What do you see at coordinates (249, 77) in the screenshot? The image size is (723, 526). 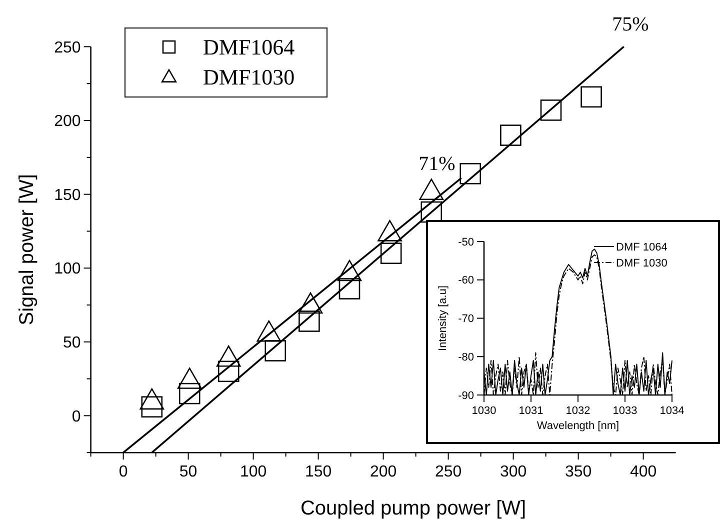 I see `legend-label: DMF1030` at bounding box center [249, 77].